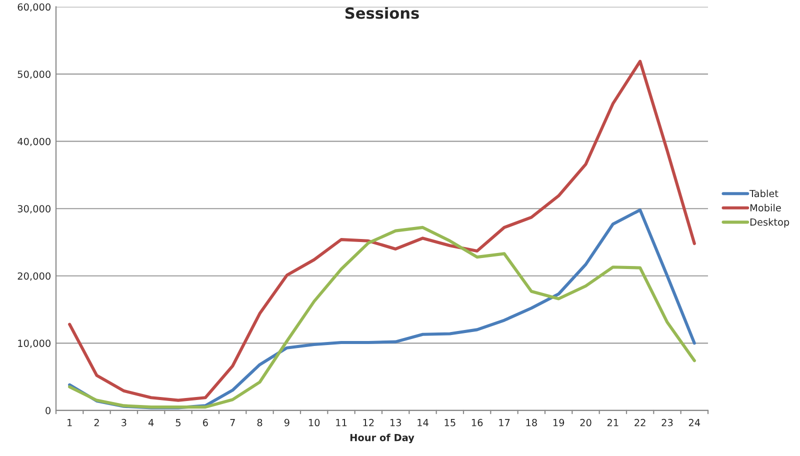  Describe the element at coordinates (205, 422) in the screenshot. I see `x-tick-label: 6` at that location.